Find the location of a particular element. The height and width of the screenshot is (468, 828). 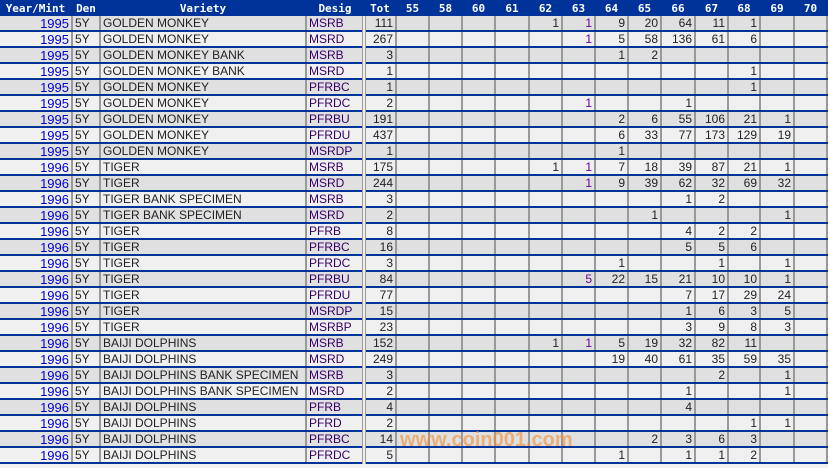

grade-cell-66: 55 is located at coordinates (678, 119).